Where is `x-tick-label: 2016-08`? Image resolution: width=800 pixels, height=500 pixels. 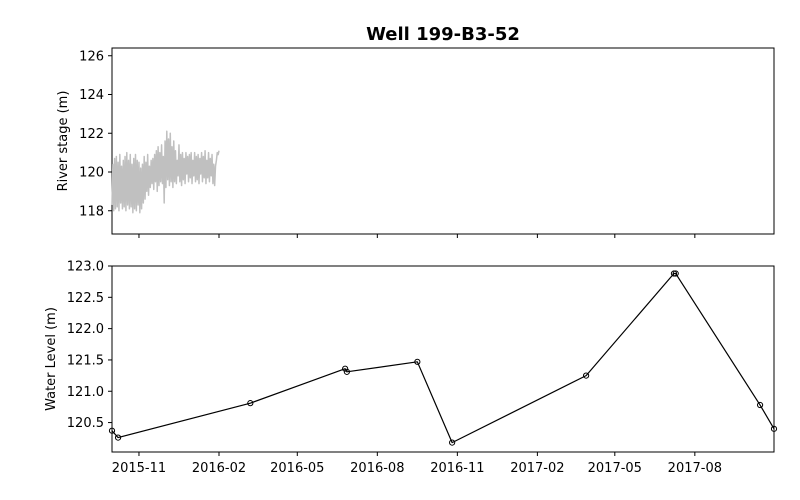
x-tick-label: 2016-08 is located at coordinates (377, 468).